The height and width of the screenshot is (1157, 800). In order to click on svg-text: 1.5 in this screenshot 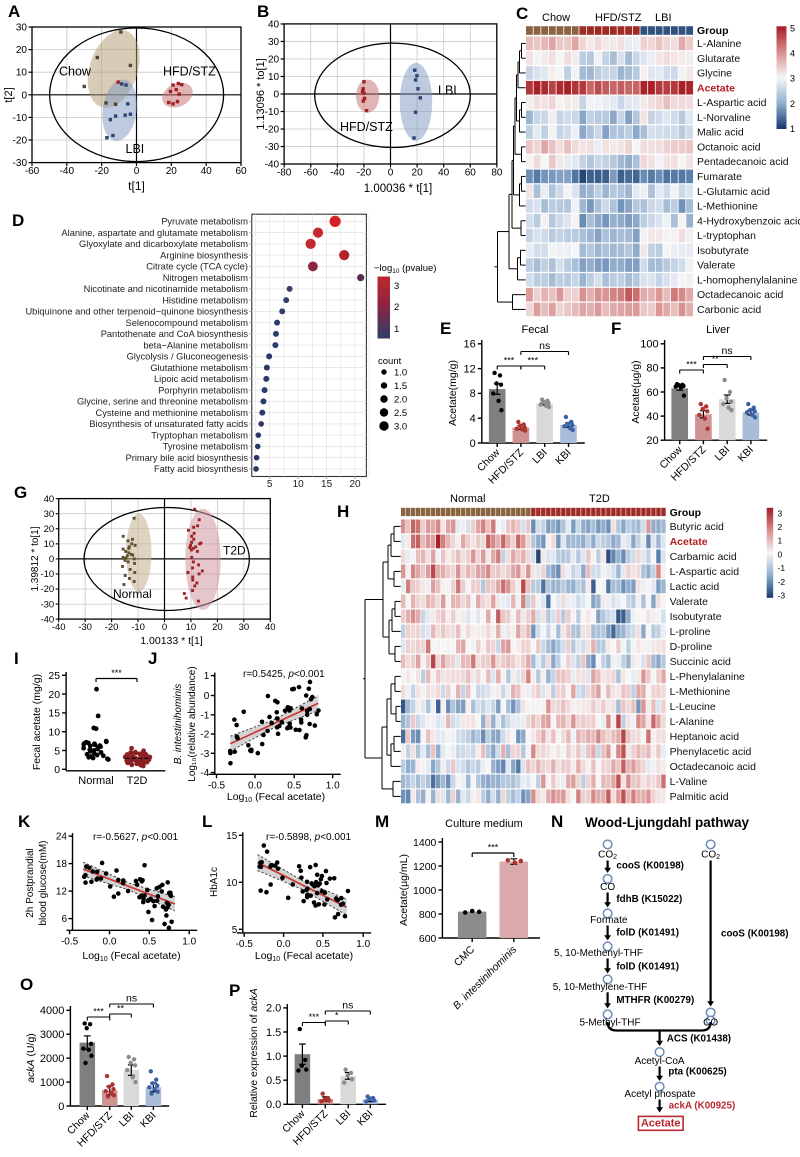, I will do `click(400, 386)`.